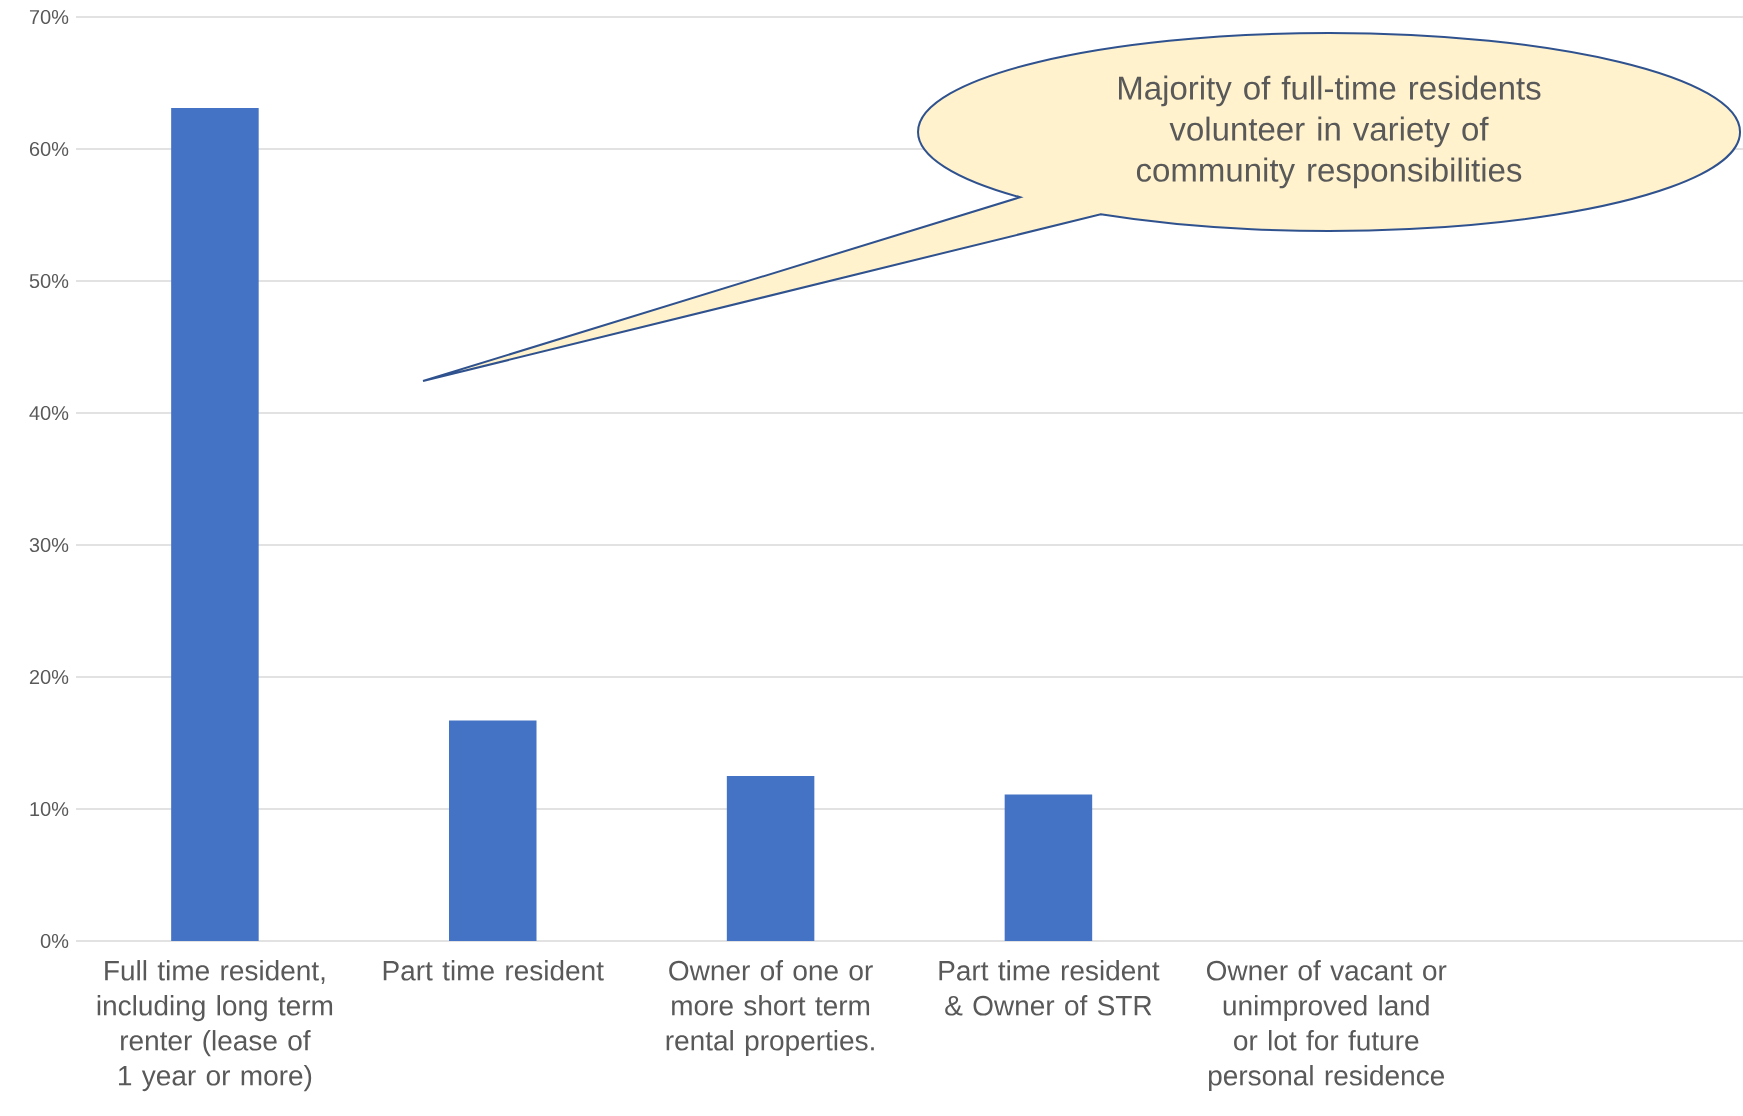  What do you see at coordinates (49, 545) in the screenshot?
I see `y-tick-label: 30%` at bounding box center [49, 545].